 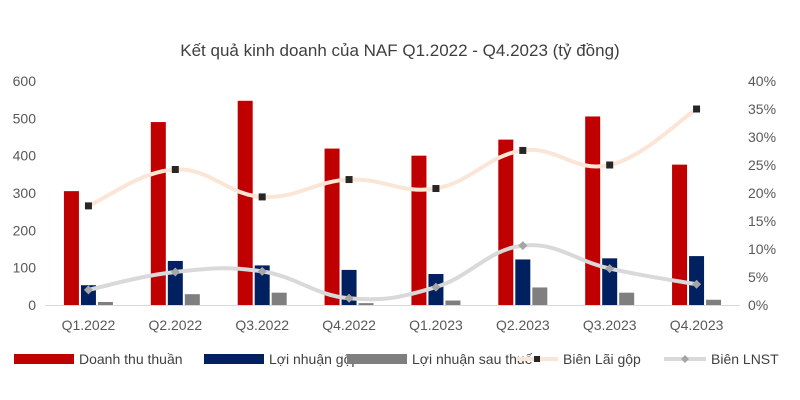 What do you see at coordinates (25, 118) in the screenshot?
I see `y-left-tick-label: 500` at bounding box center [25, 118].